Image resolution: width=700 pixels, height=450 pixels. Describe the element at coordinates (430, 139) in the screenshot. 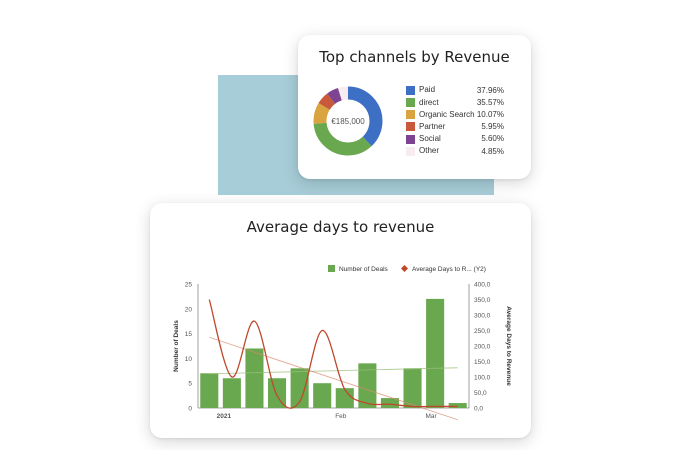

I see `legend-label: Social` at that location.